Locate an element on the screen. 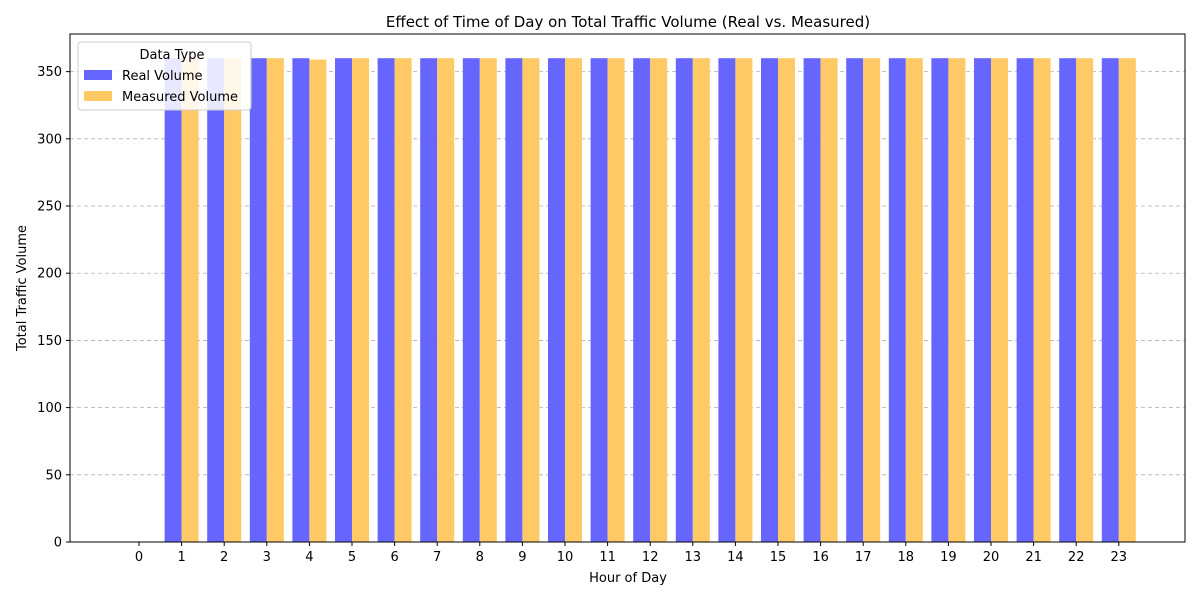 The height and width of the screenshot is (600, 1200). x-tick-label: 16 is located at coordinates (820, 557).